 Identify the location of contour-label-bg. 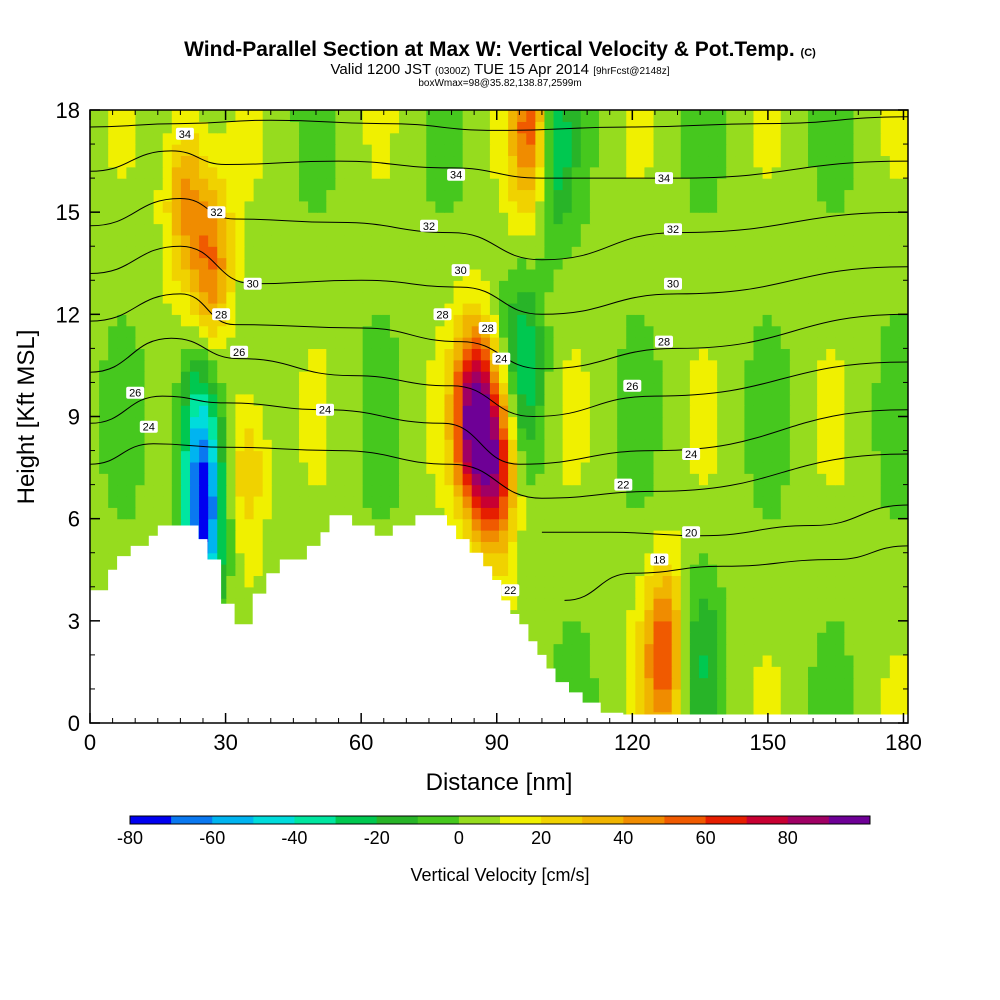
(623, 484).